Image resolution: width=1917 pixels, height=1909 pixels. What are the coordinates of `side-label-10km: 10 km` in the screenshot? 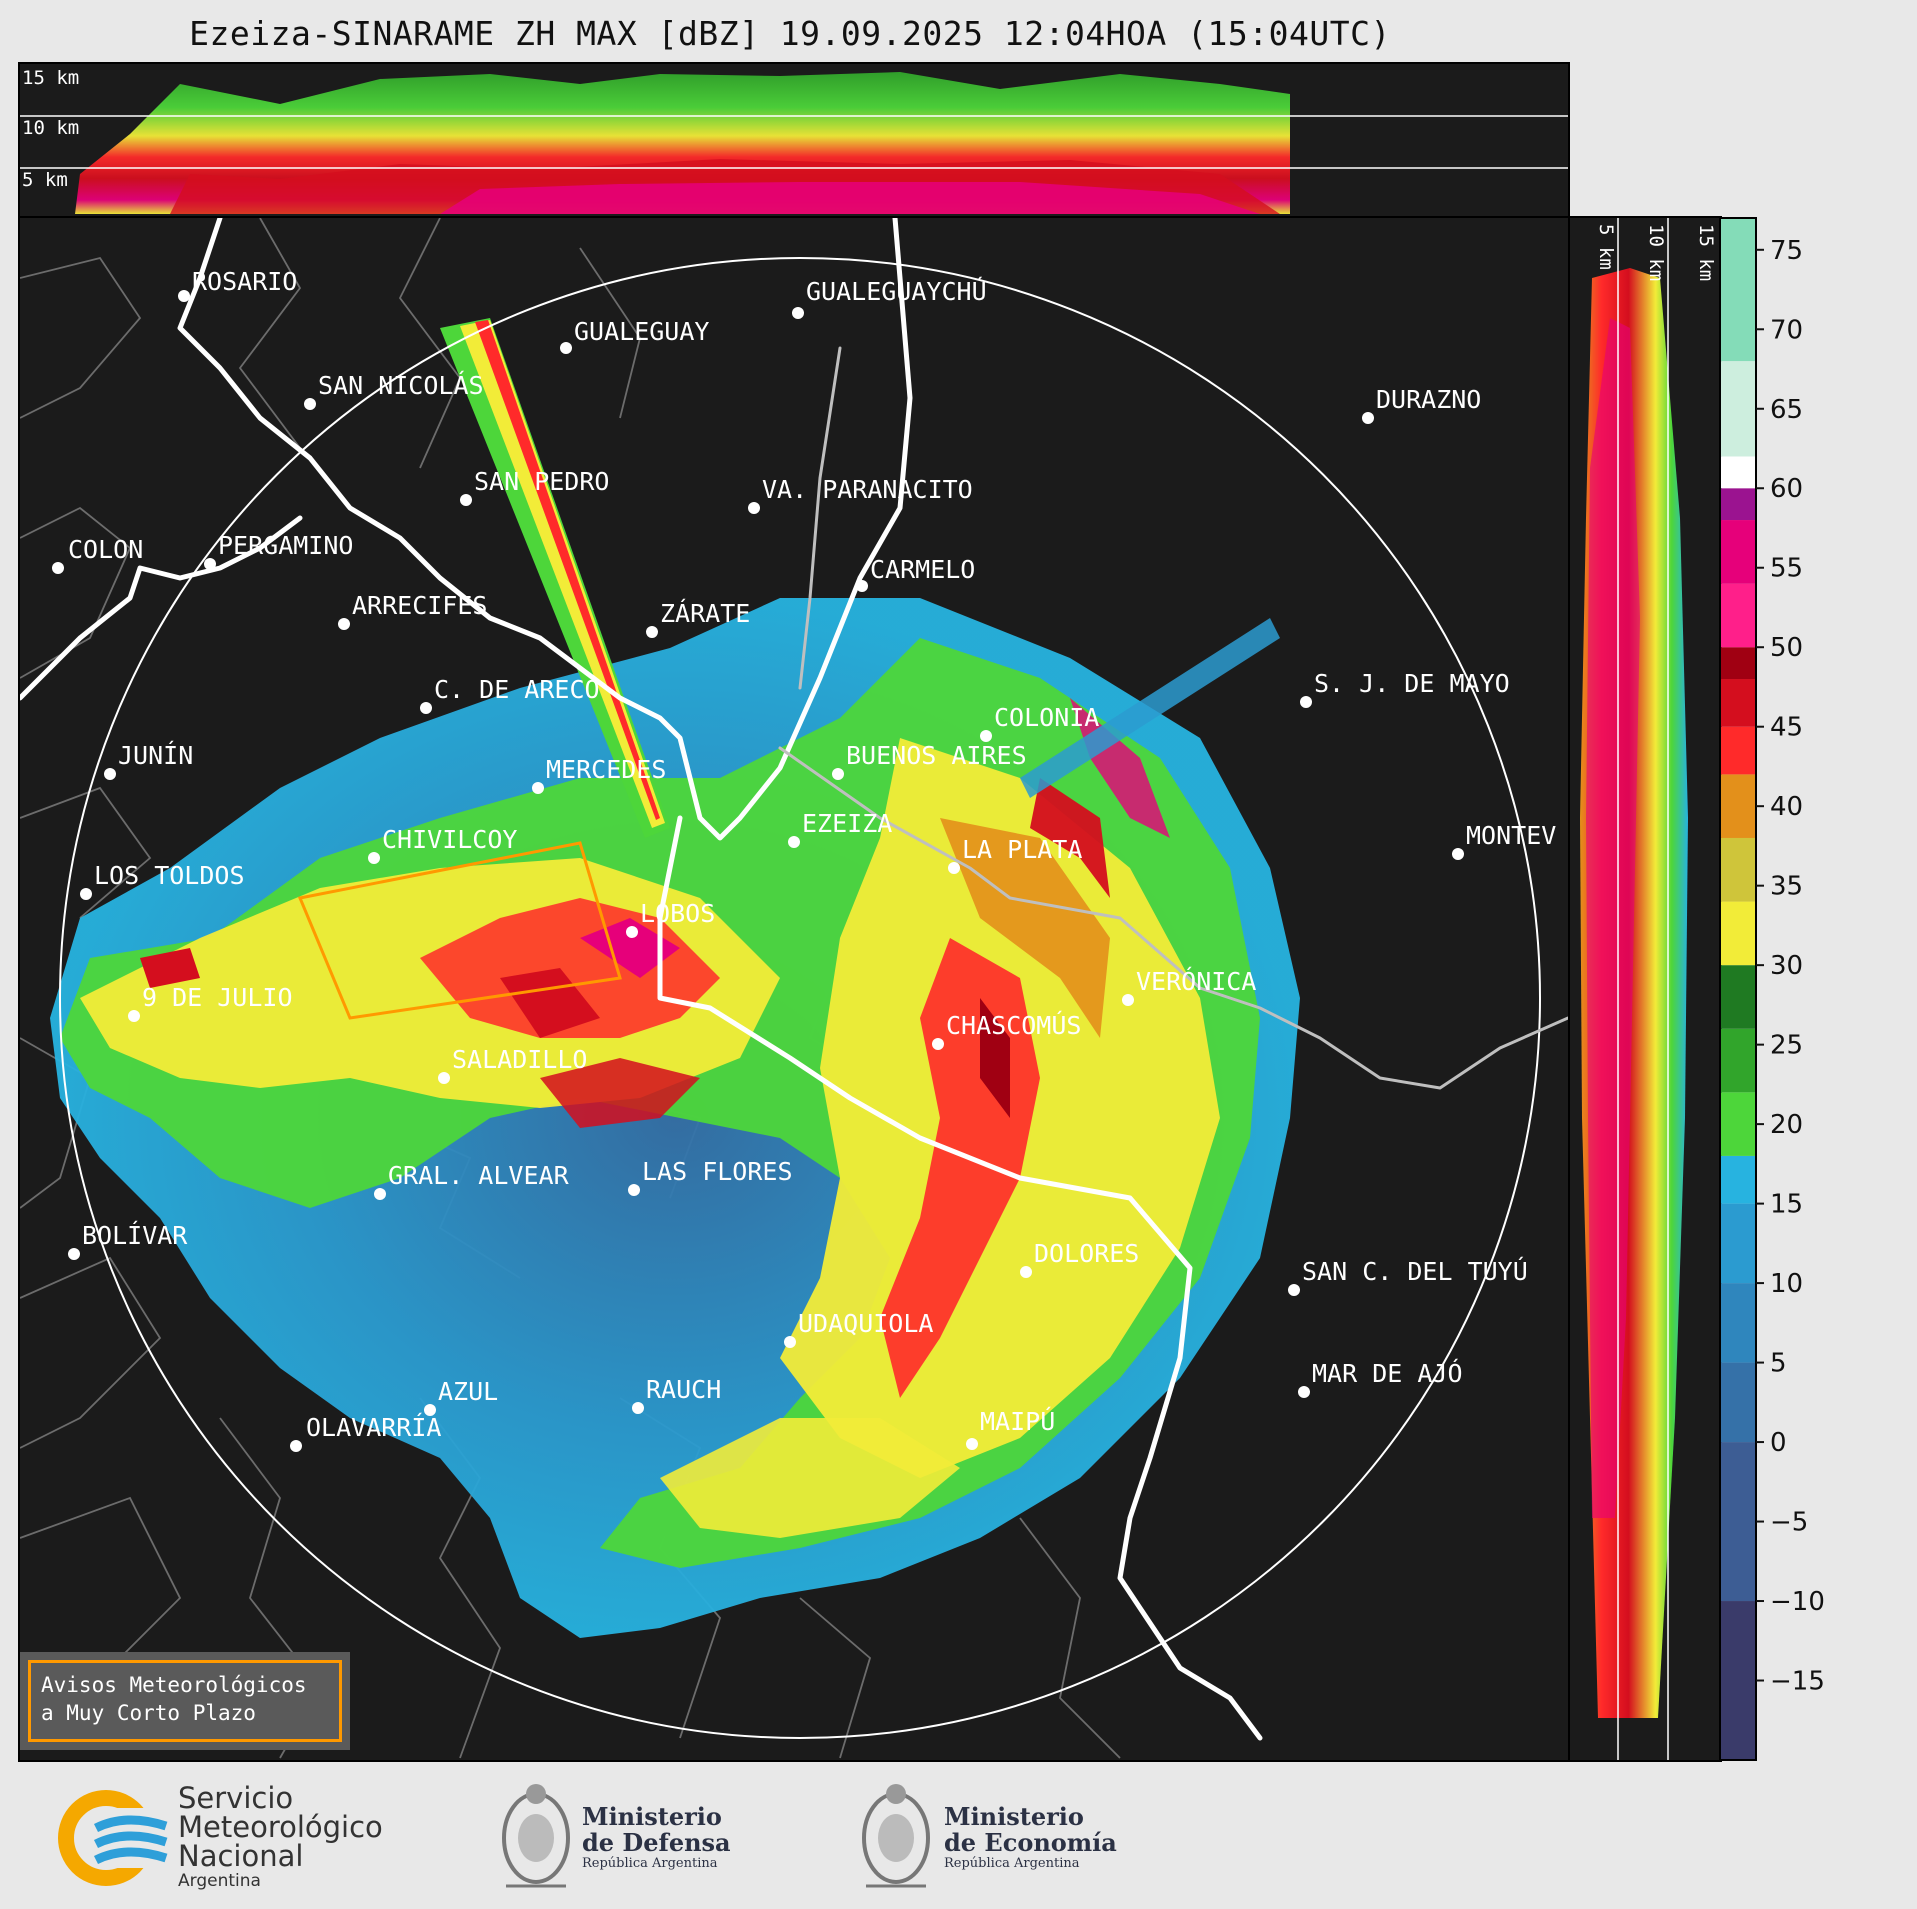 It's located at (1656, 252).